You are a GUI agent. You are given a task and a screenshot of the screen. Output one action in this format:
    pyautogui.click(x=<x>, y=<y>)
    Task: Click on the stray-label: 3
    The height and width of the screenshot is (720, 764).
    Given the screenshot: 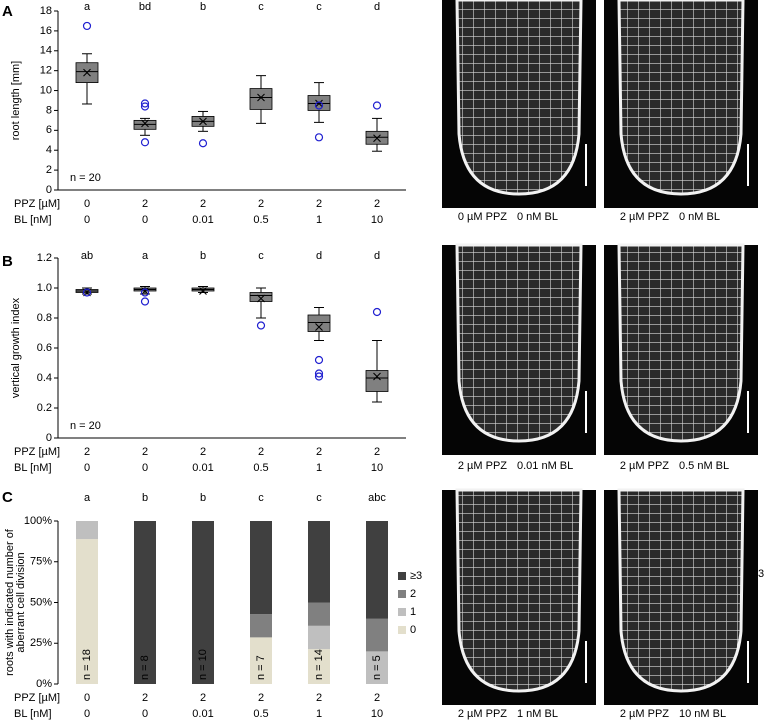 What is the action you would take?
    pyautogui.click(x=761, y=574)
    